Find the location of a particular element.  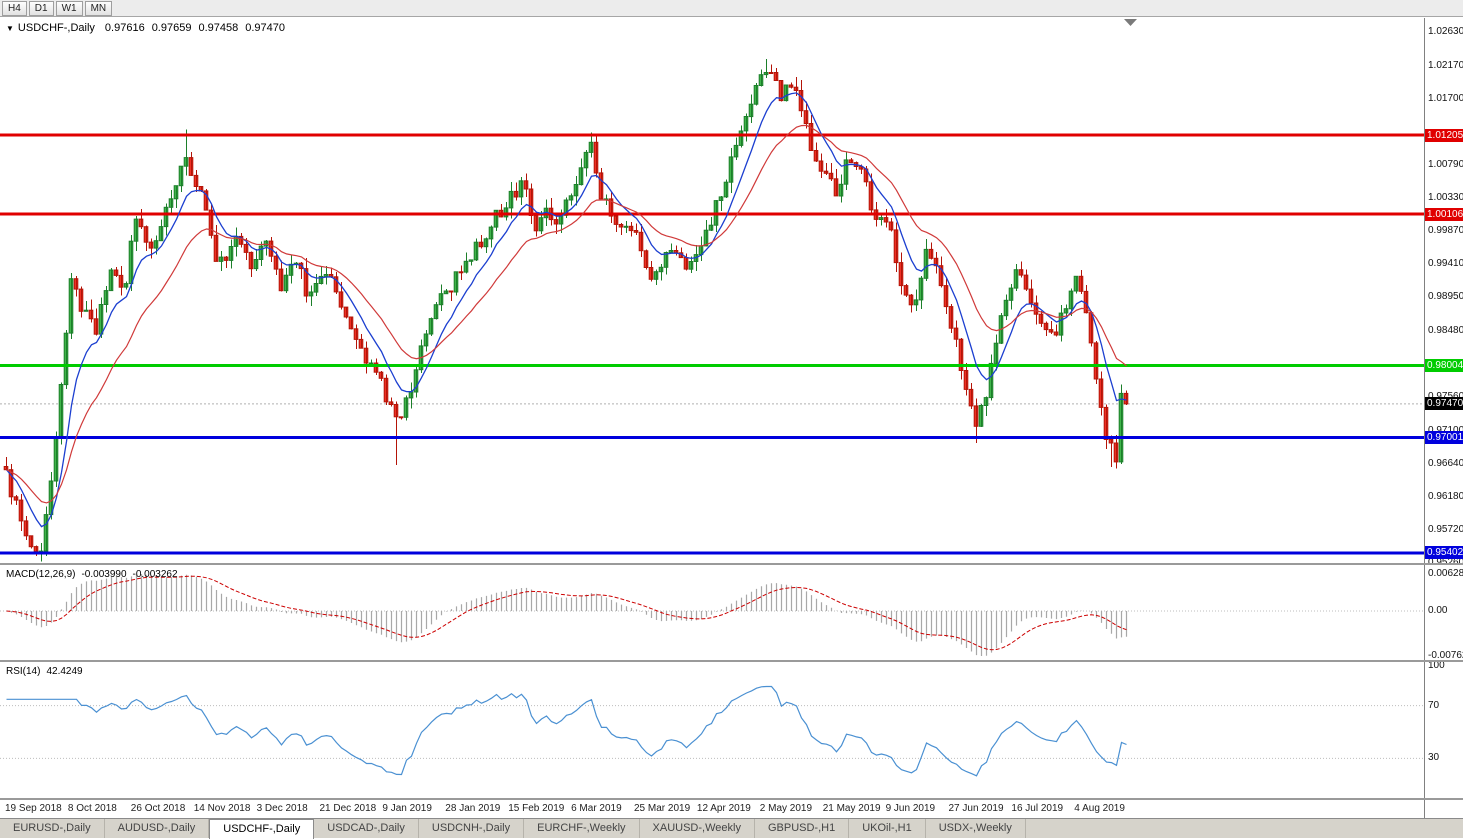

time-axis-label: 4 Aug 2019 is located at coordinates (1099, 808).